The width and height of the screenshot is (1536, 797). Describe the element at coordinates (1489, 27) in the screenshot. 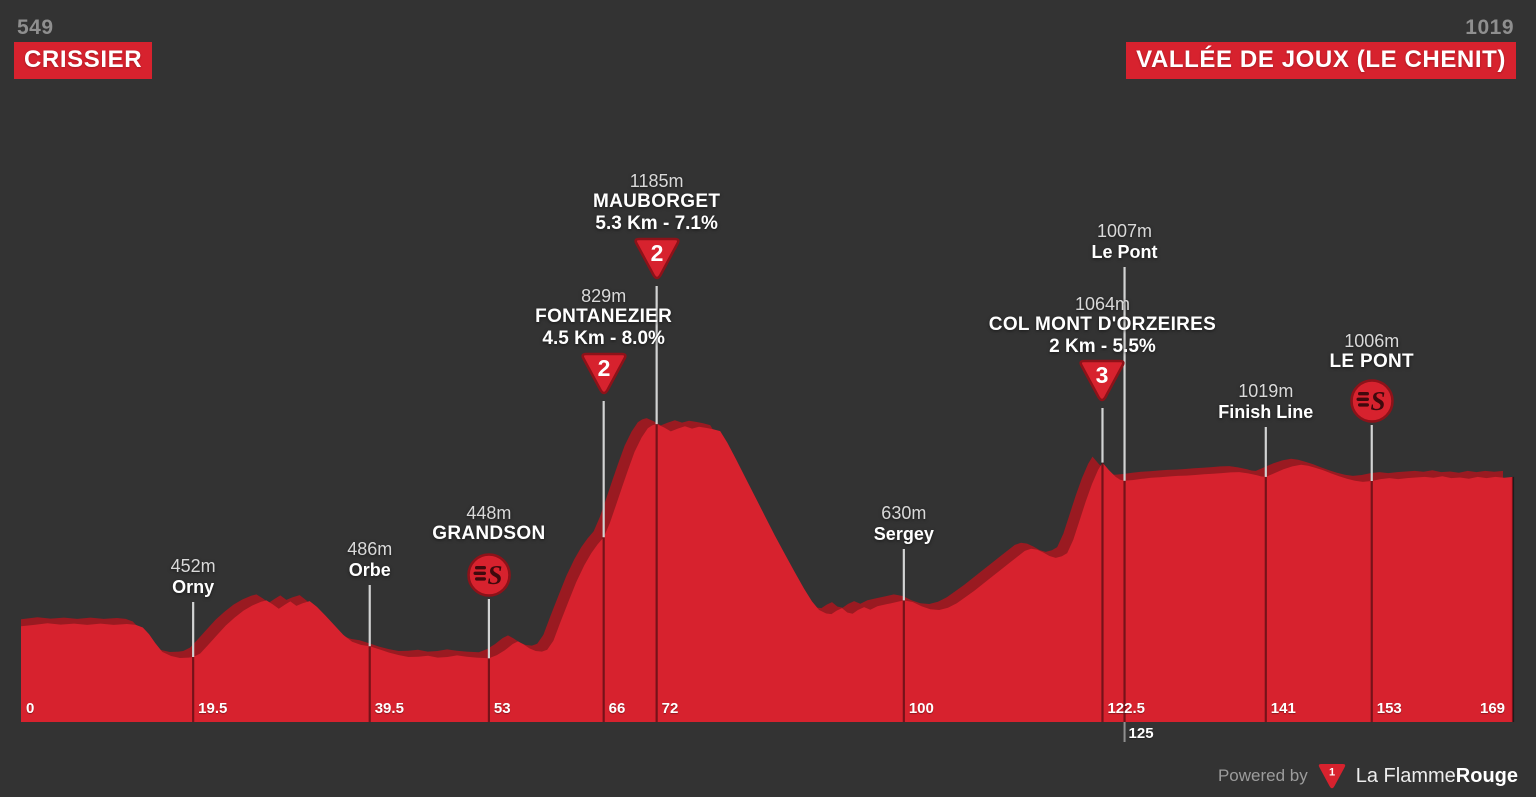

I see `finish-elevation-value: 1019` at that location.